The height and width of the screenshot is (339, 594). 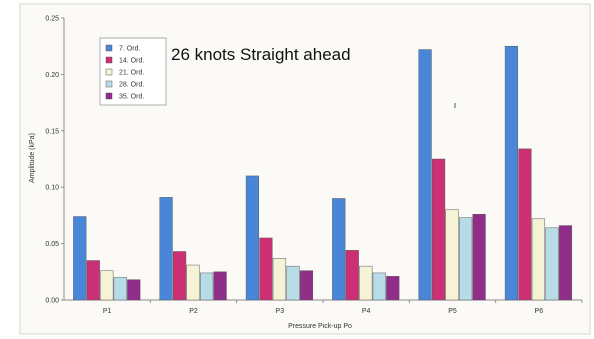 What do you see at coordinates (193, 311) in the screenshot?
I see `x-tick-label: P2` at bounding box center [193, 311].